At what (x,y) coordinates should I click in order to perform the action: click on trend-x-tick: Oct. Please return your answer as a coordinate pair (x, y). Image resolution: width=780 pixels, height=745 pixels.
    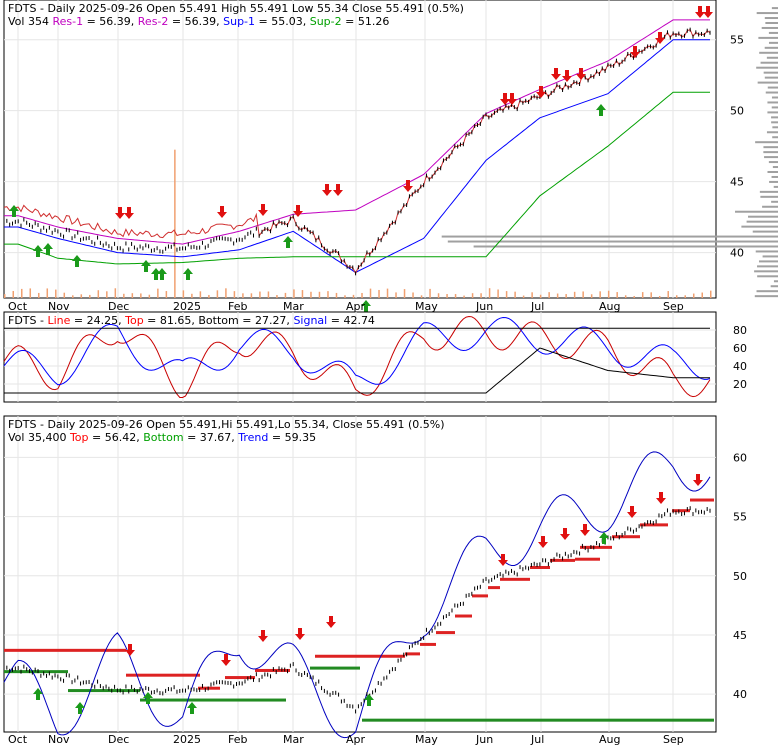
    Looking at the image, I should click on (18, 739).